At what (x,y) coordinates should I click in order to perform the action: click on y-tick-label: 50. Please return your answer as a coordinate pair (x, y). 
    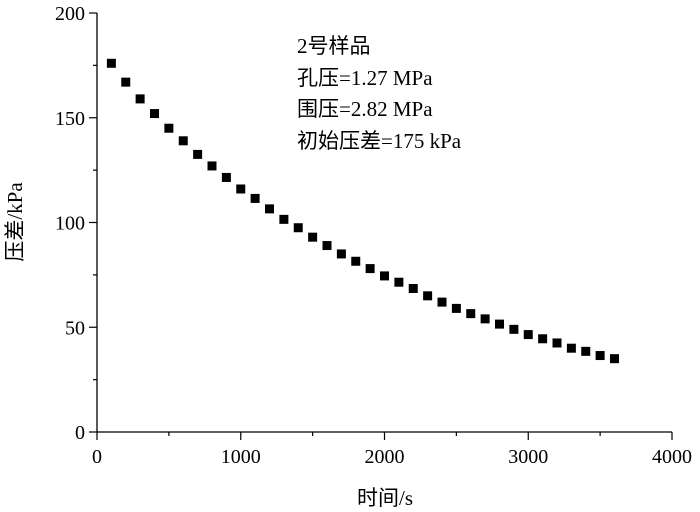
    Looking at the image, I should click on (75, 328).